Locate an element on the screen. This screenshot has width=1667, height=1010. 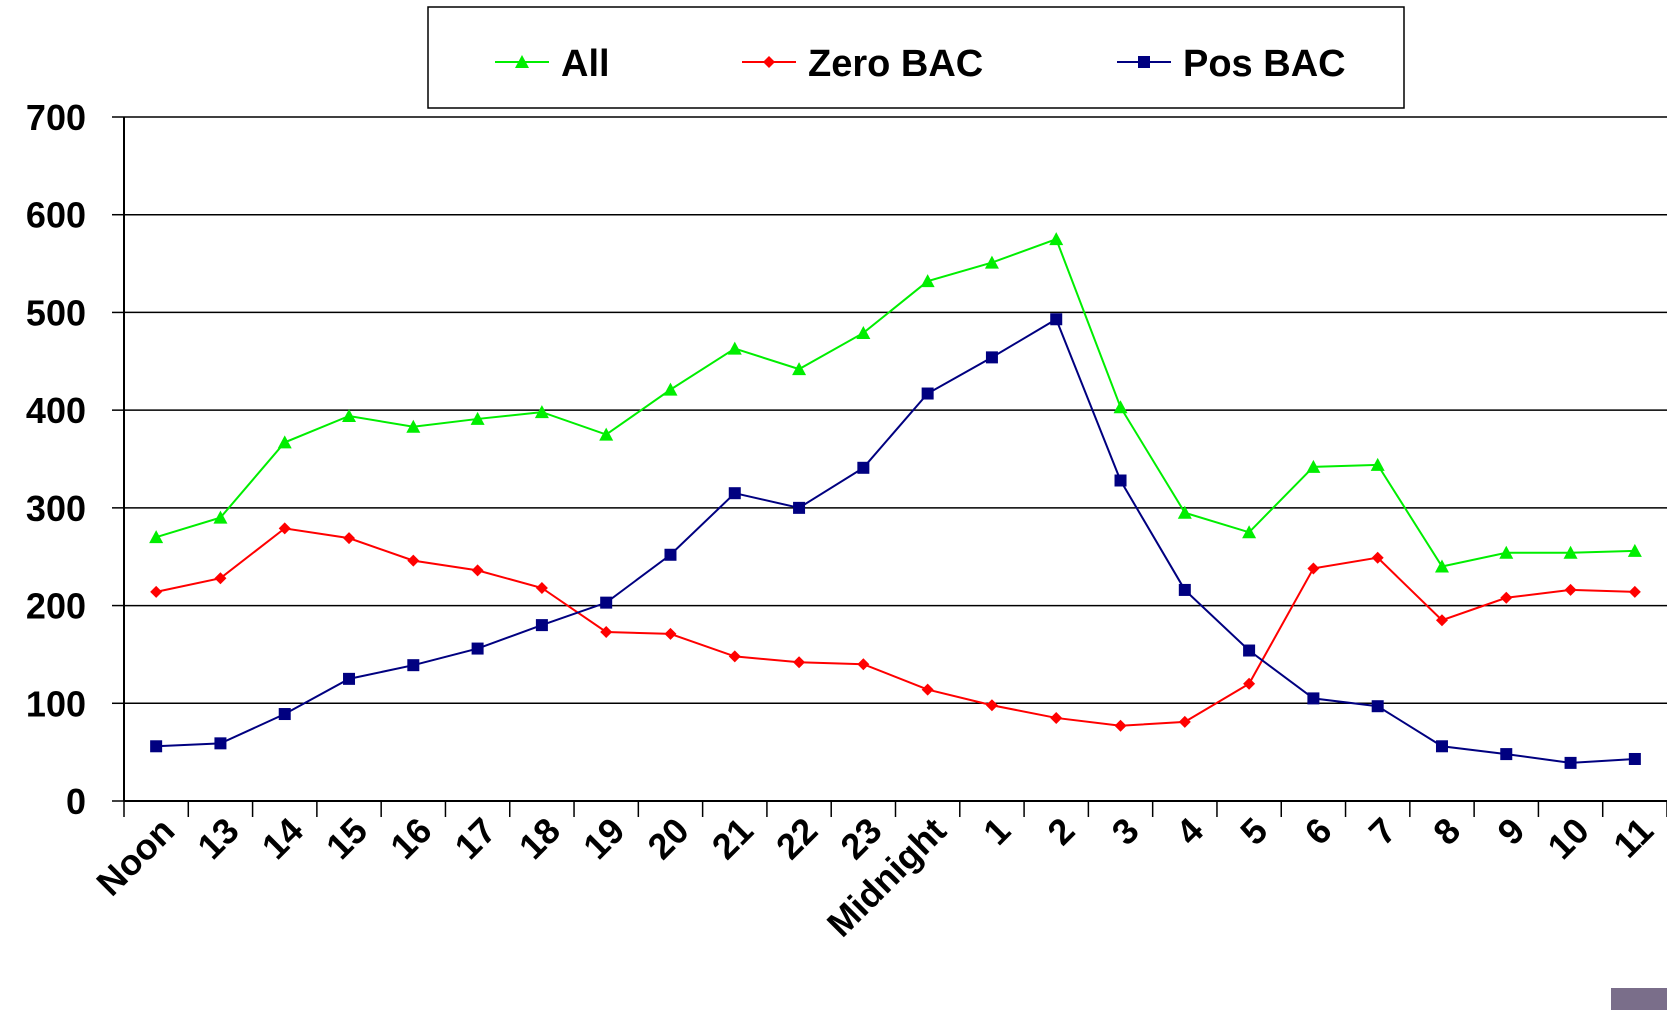
x-tick-label: 9 is located at coordinates (1510, 831).